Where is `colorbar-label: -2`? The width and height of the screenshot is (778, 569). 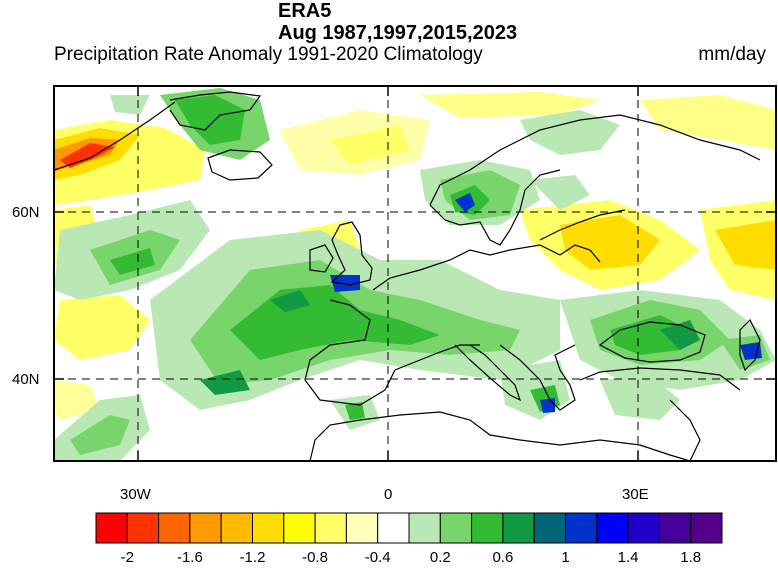 colorbar-label: -2 is located at coordinates (127, 557).